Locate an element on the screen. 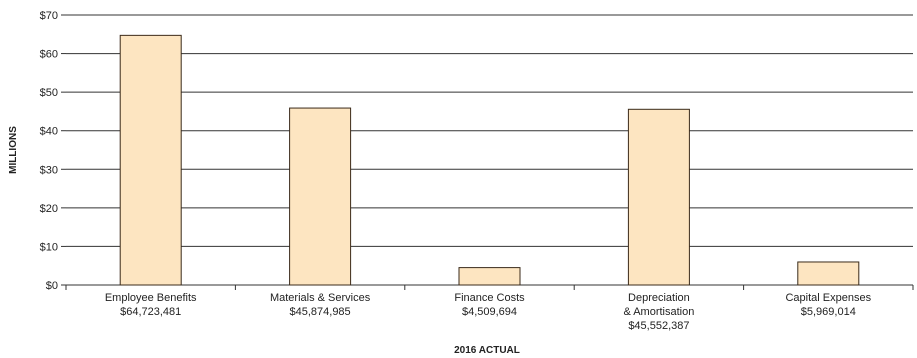 The width and height of the screenshot is (917, 358). y-tick-label: $20 is located at coordinates (49, 209).